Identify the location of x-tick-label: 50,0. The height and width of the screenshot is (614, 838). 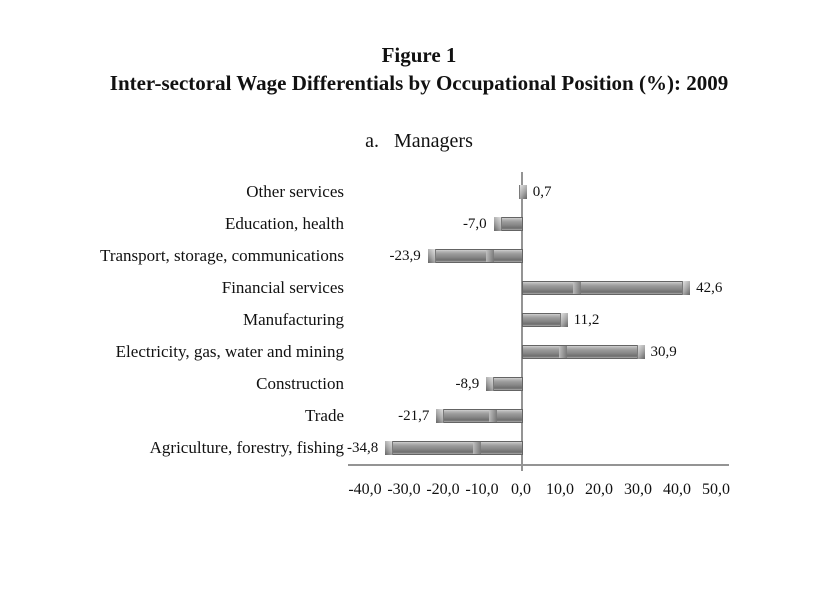
(716, 489).